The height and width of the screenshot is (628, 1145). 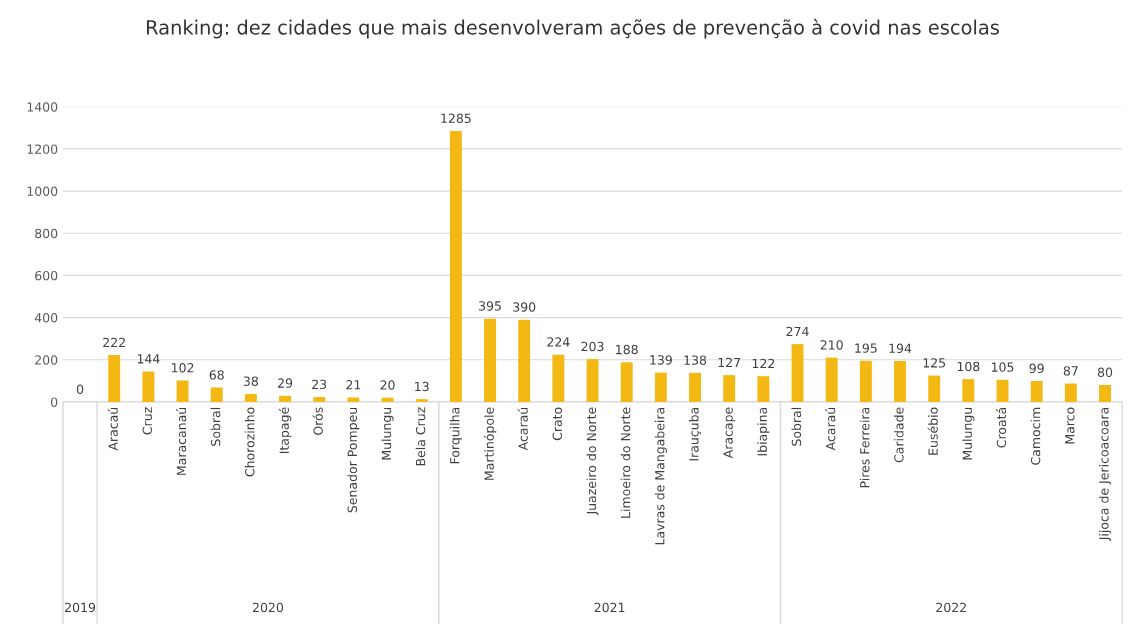 What do you see at coordinates (558, 342) in the screenshot?
I see `data-label: 224` at bounding box center [558, 342].